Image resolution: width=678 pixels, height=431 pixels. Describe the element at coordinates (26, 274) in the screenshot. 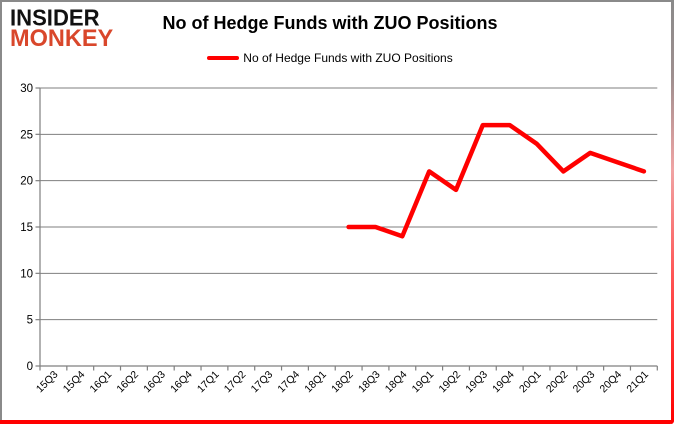

I see `y-axis-label-10: 10` at that location.